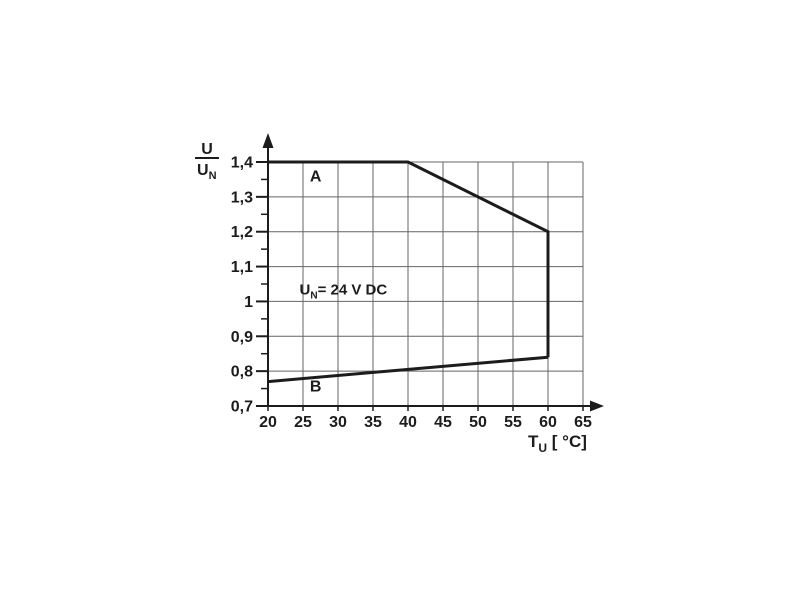 Image resolution: width=810 pixels, height=590 pixels. What do you see at coordinates (408, 422) in the screenshot?
I see `x-tick-label: 40` at bounding box center [408, 422].